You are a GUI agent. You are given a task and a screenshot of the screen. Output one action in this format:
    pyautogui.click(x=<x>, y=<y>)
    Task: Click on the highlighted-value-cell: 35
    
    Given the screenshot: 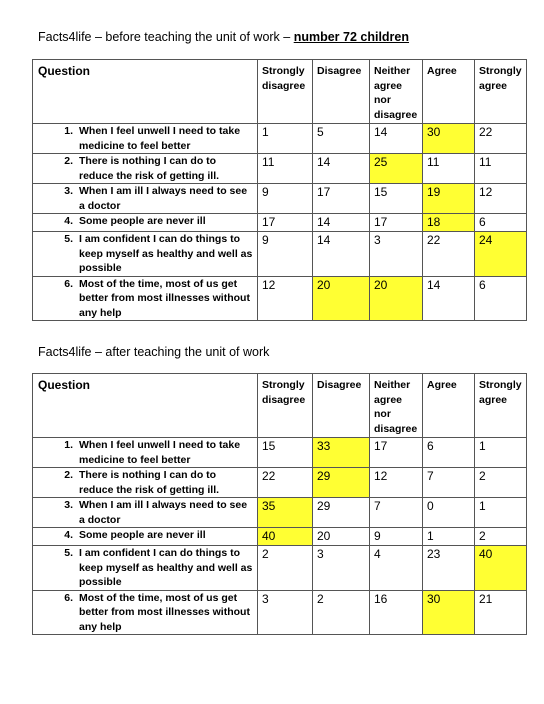 What is the action you would take?
    pyautogui.click(x=285, y=512)
    